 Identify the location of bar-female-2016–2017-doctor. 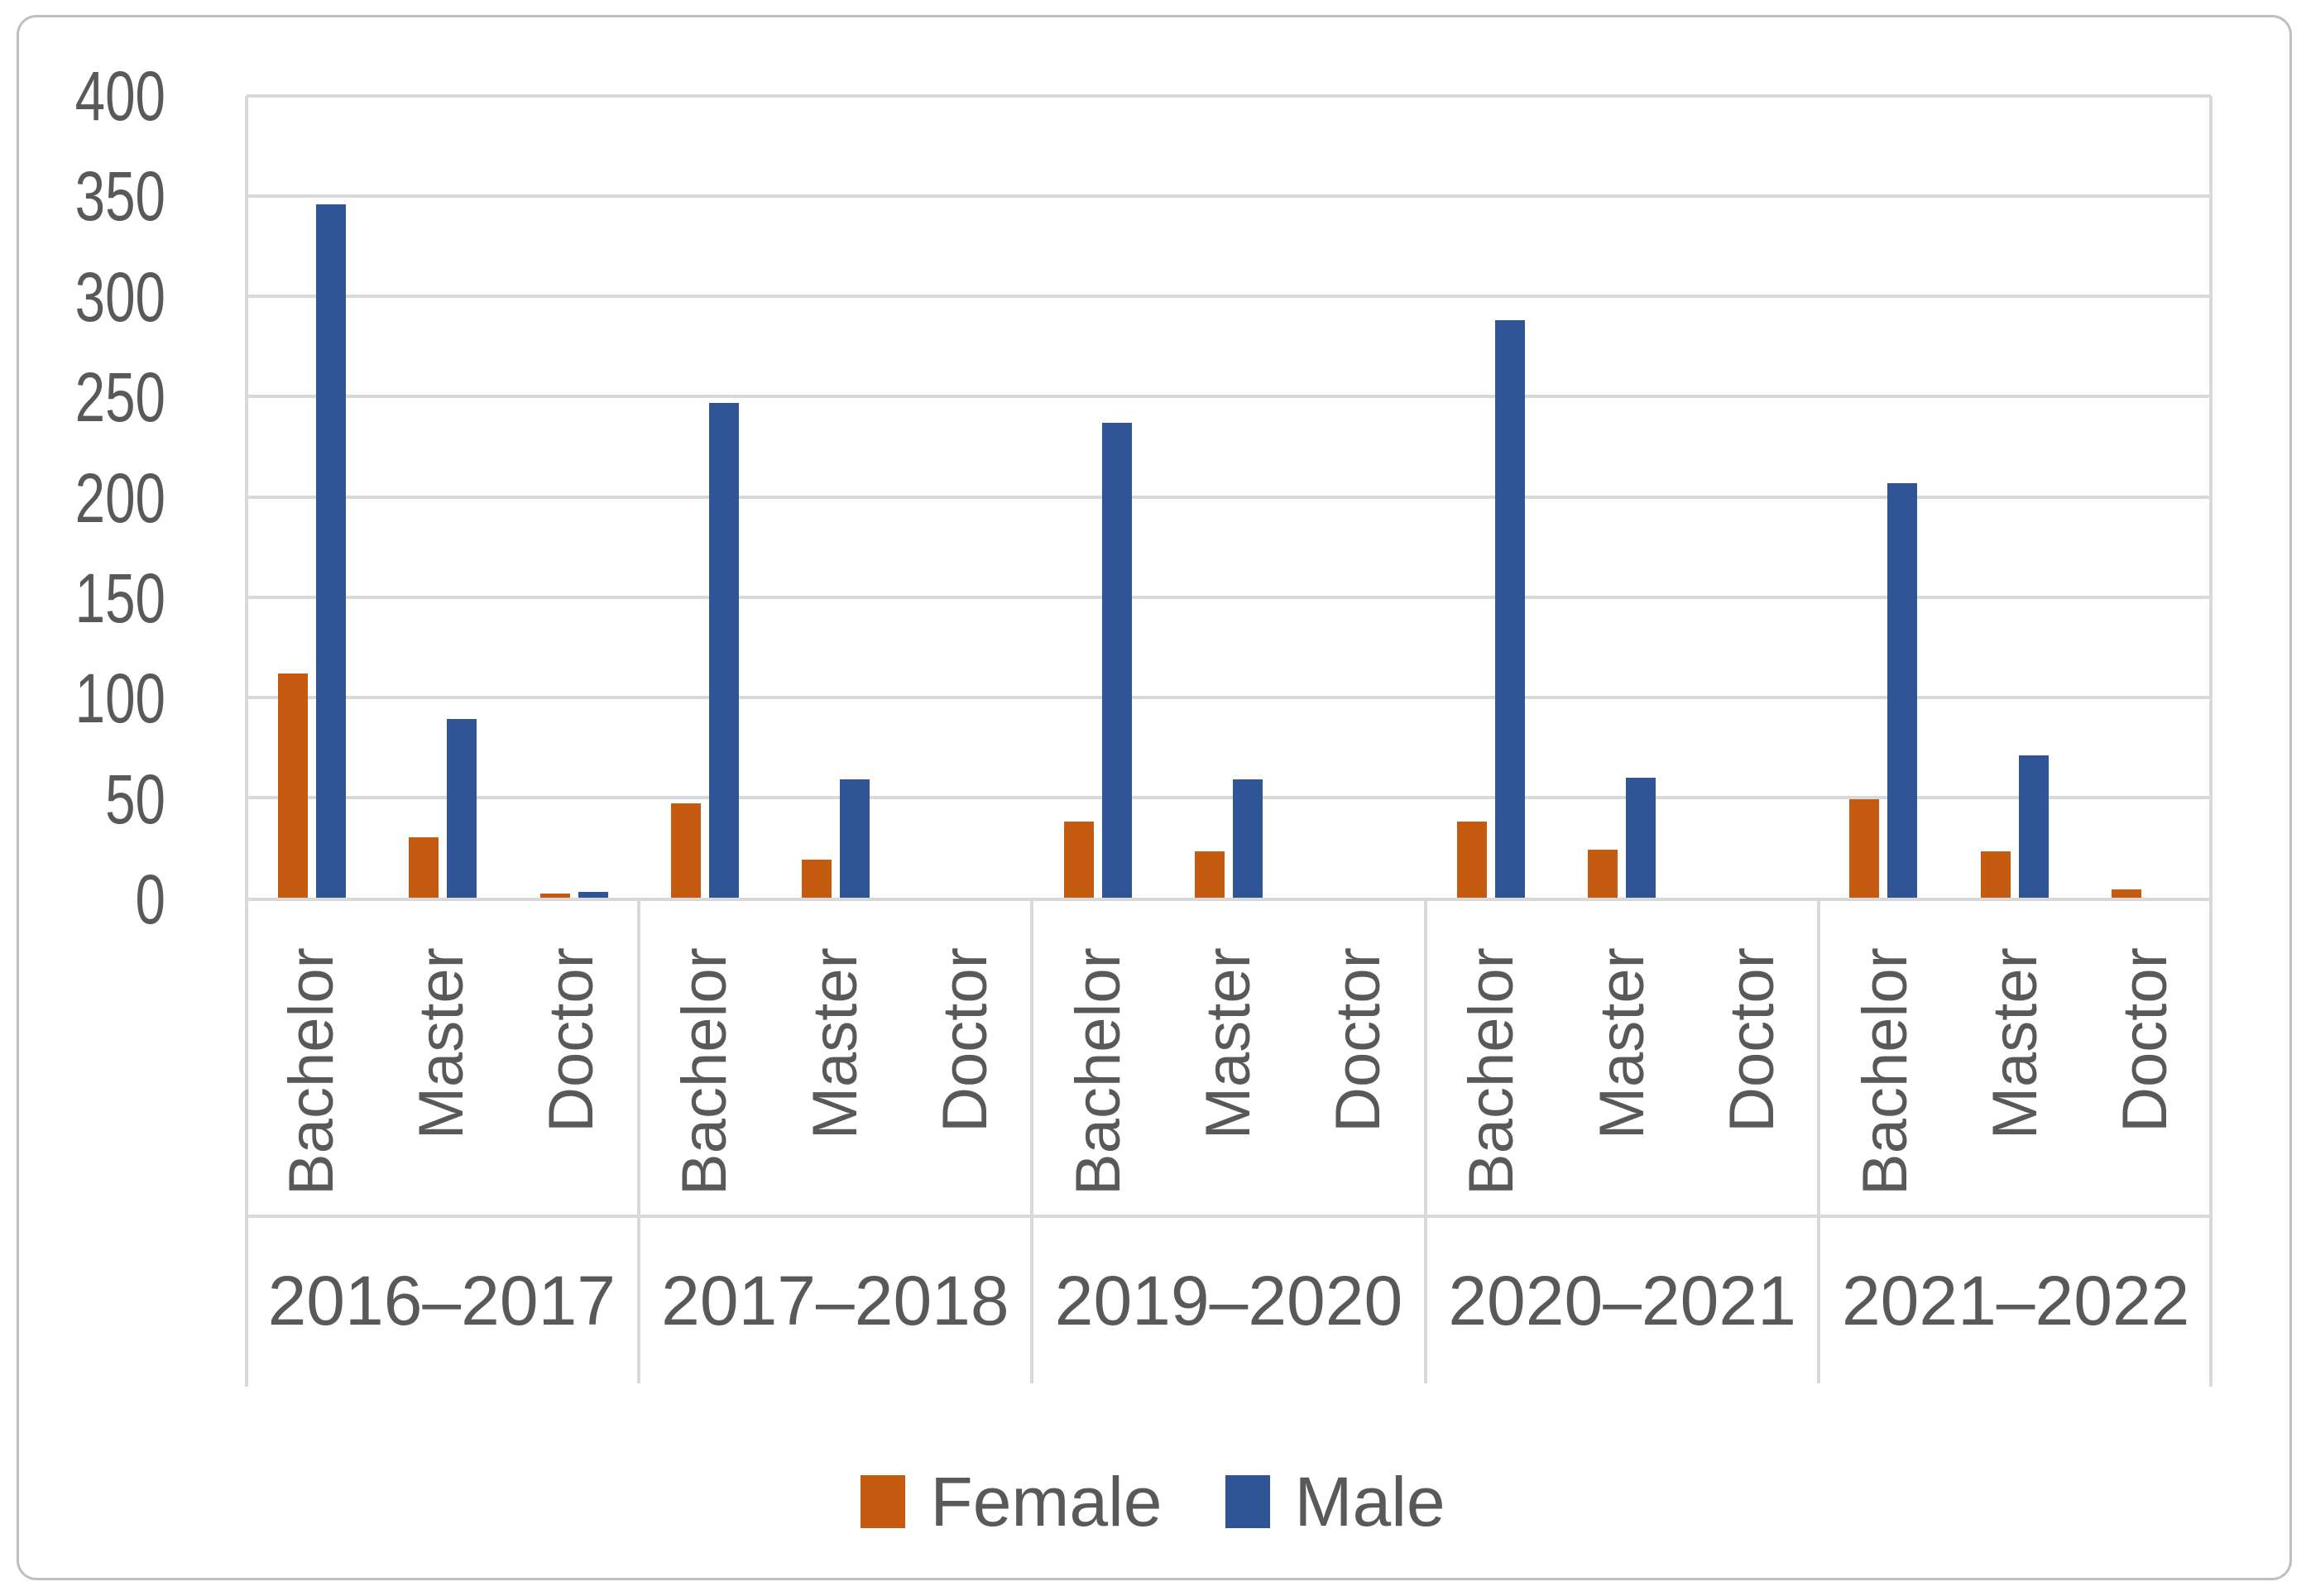
(554, 896).